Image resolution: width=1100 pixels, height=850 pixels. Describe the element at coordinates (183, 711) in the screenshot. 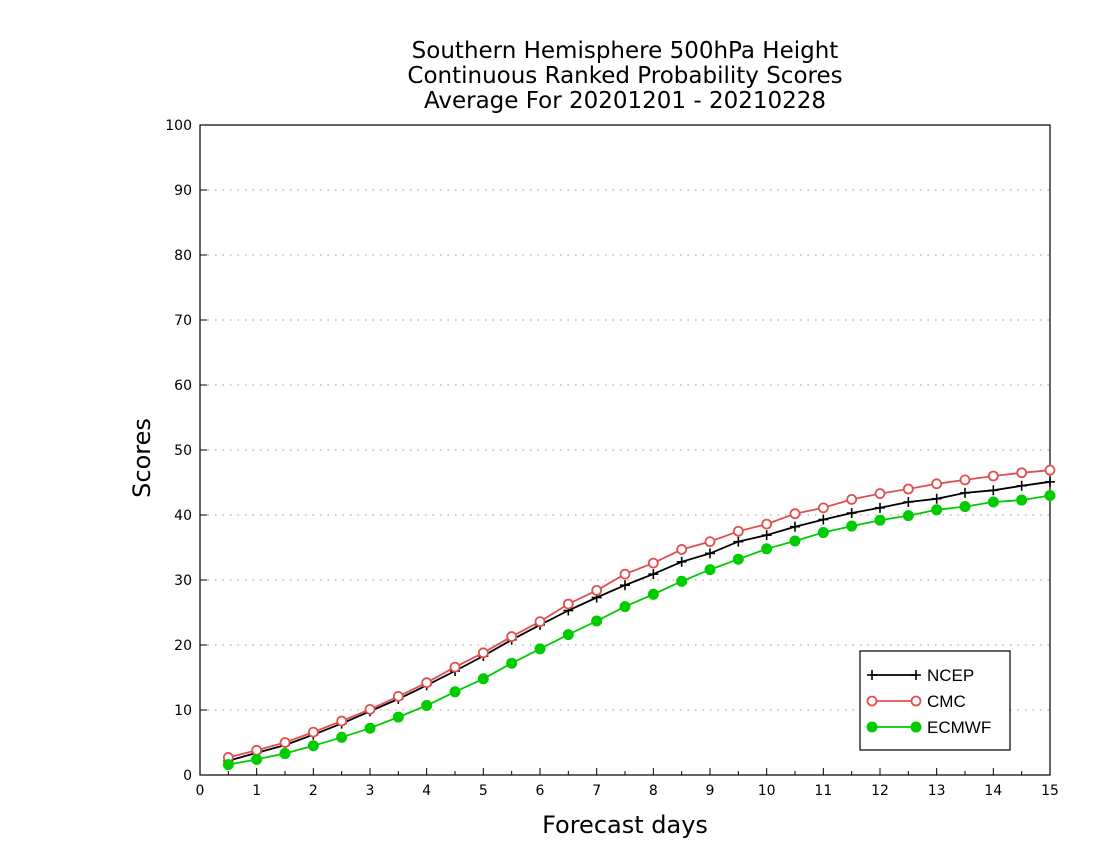

I see `y-tick-label: 10` at that location.